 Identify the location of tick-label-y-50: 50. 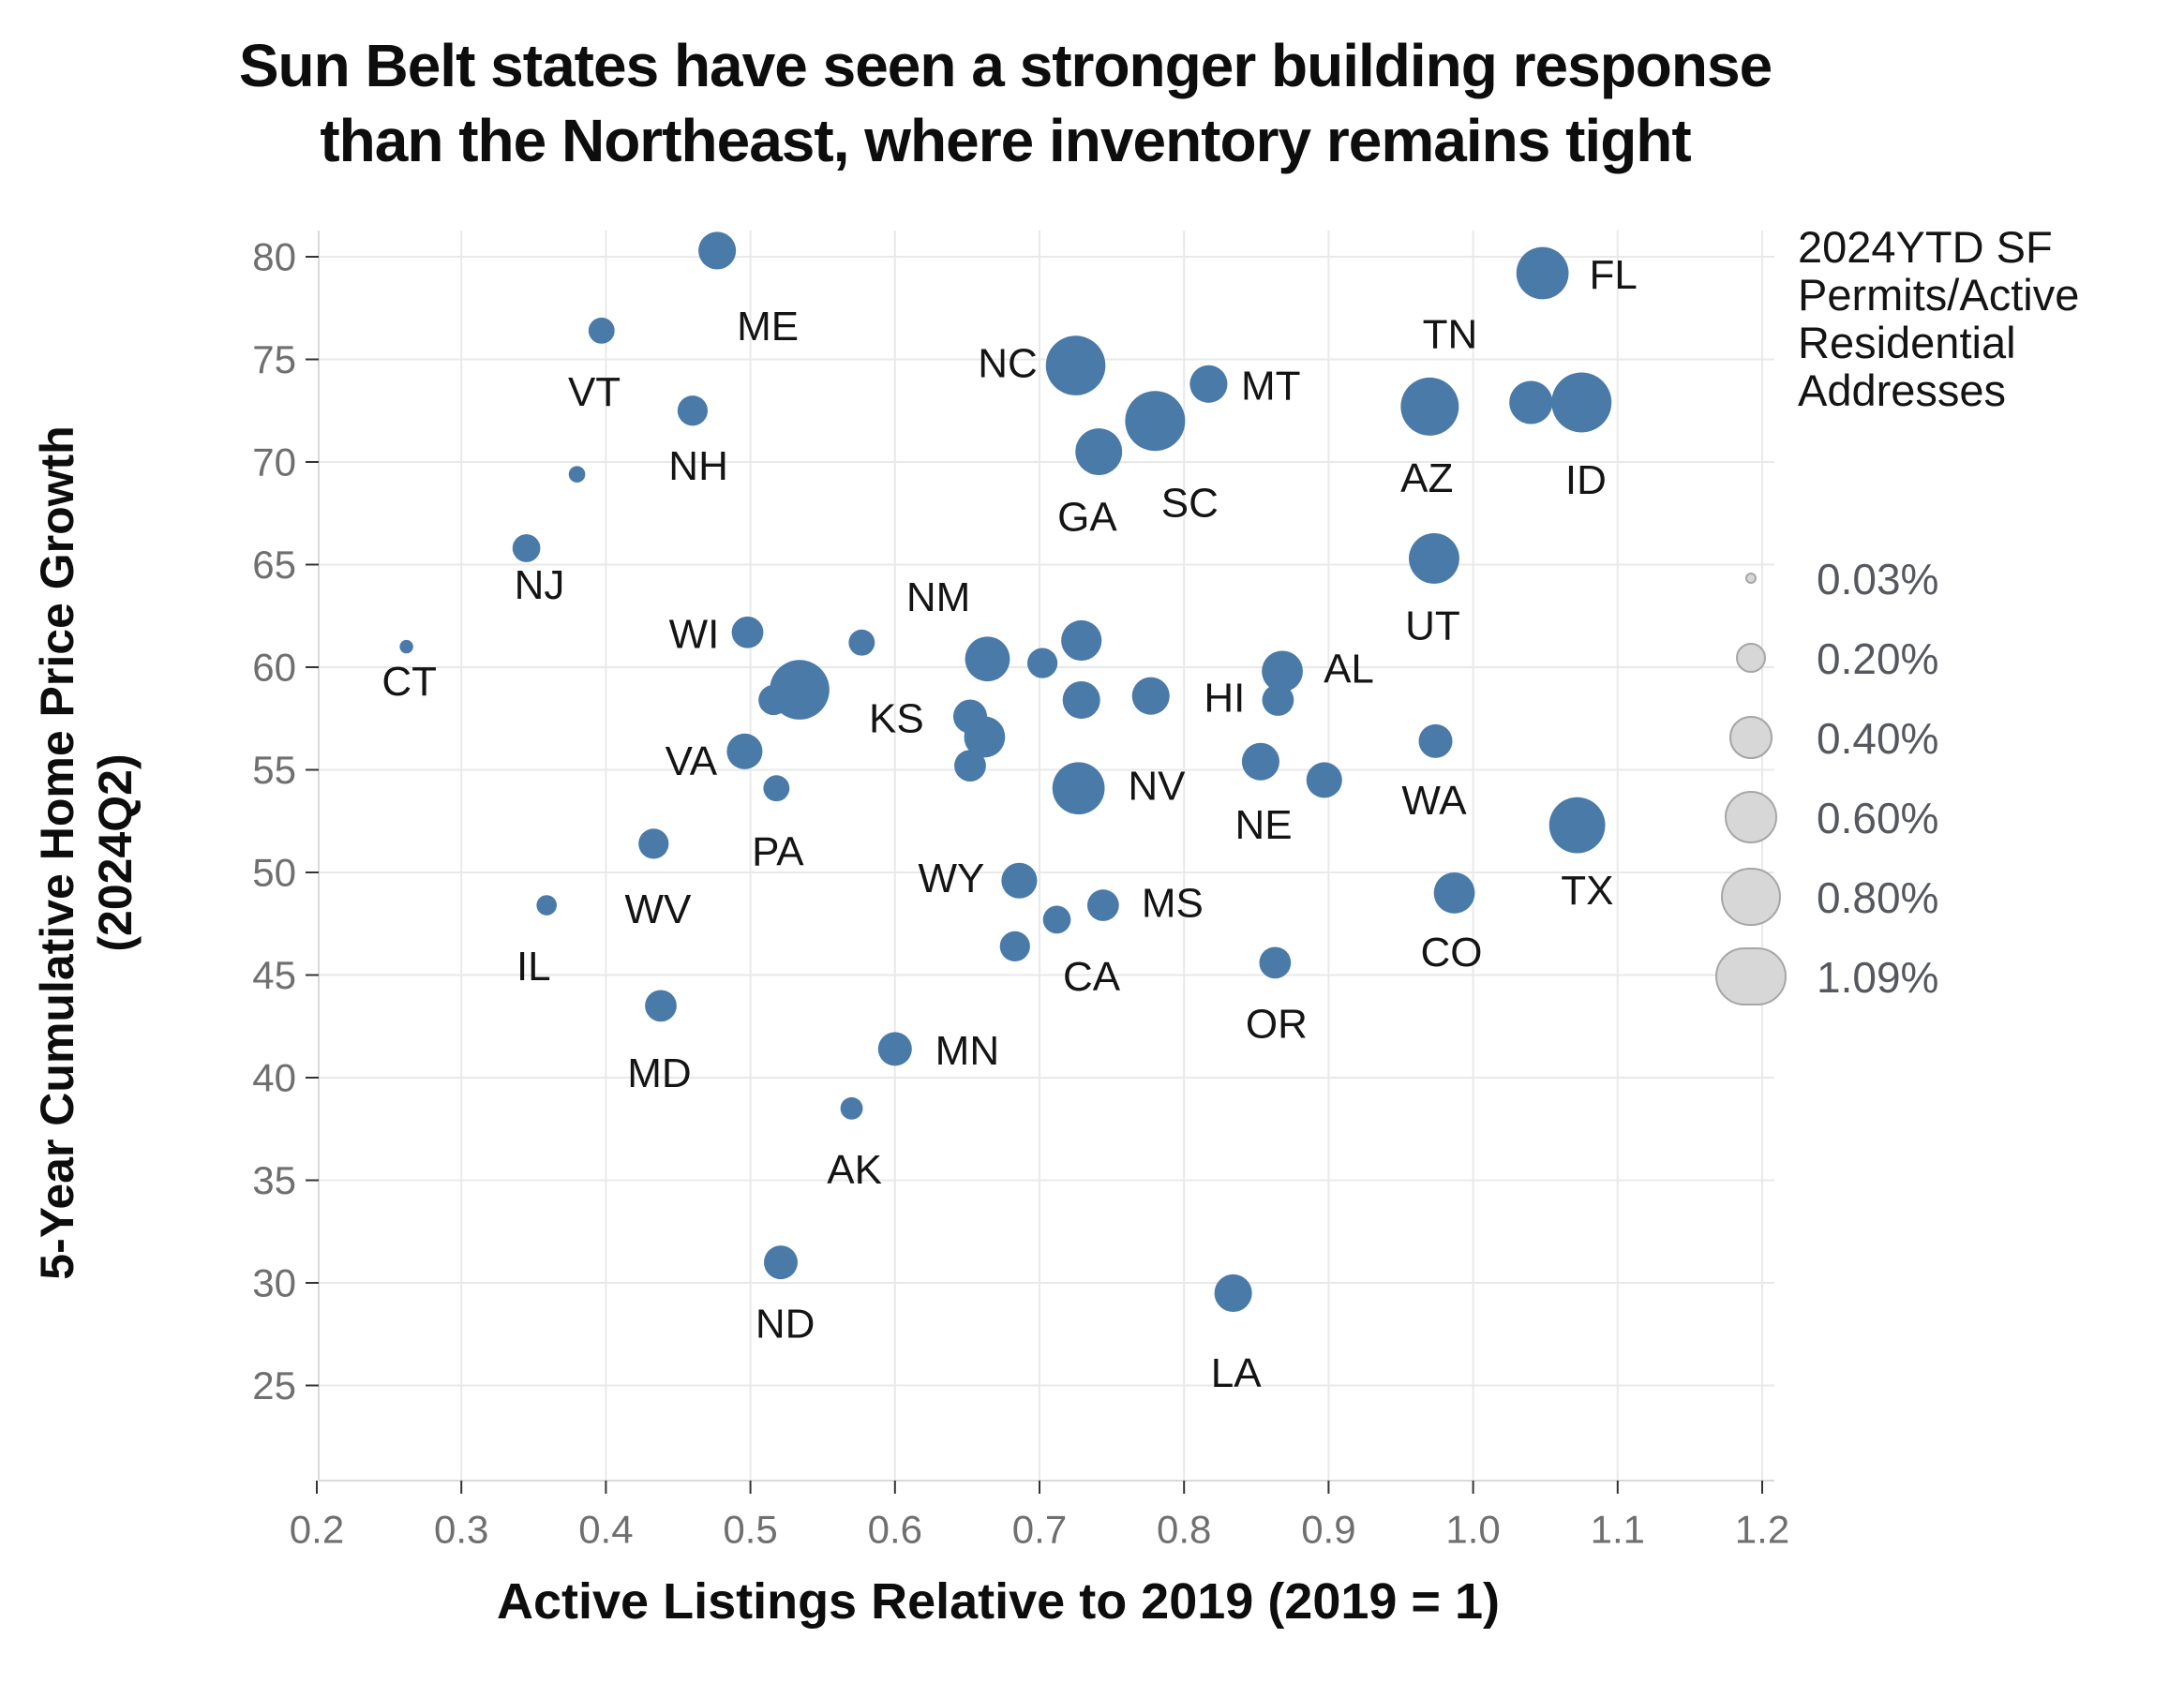
(274, 873).